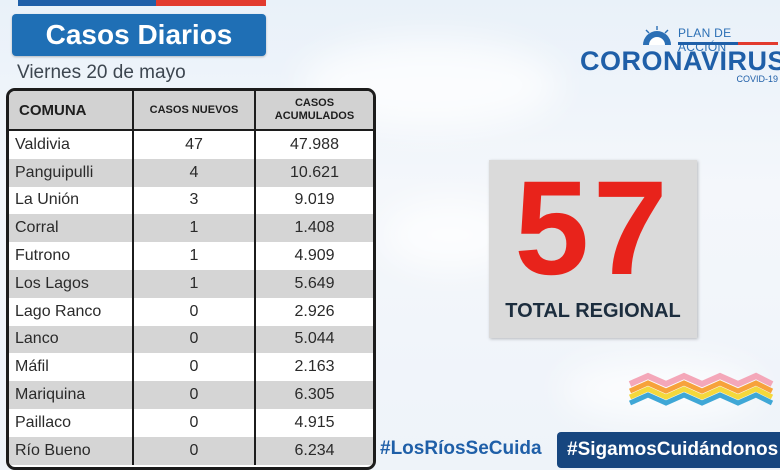 The image size is (780, 470). What do you see at coordinates (71, 144) in the screenshot?
I see `comuna-cell: Valdivia` at bounding box center [71, 144].